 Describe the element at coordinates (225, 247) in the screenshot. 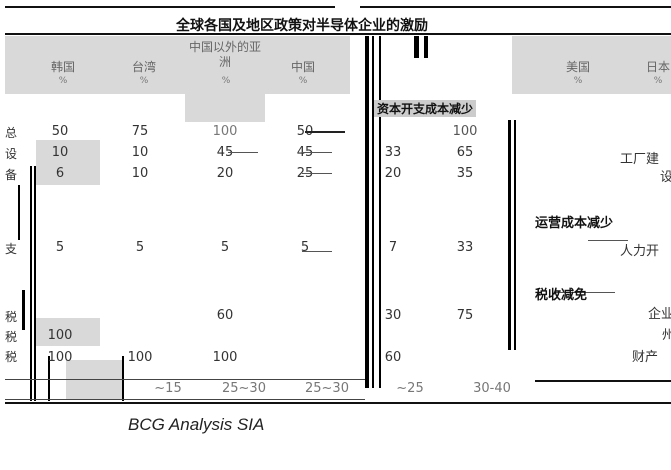

I see `cell-china-asia: 5` at that location.